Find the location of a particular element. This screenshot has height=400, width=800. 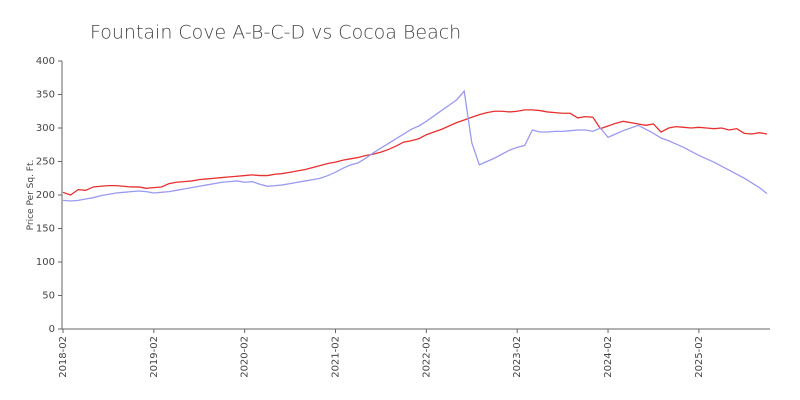

y-tick-label: 0 is located at coordinates (52, 329).